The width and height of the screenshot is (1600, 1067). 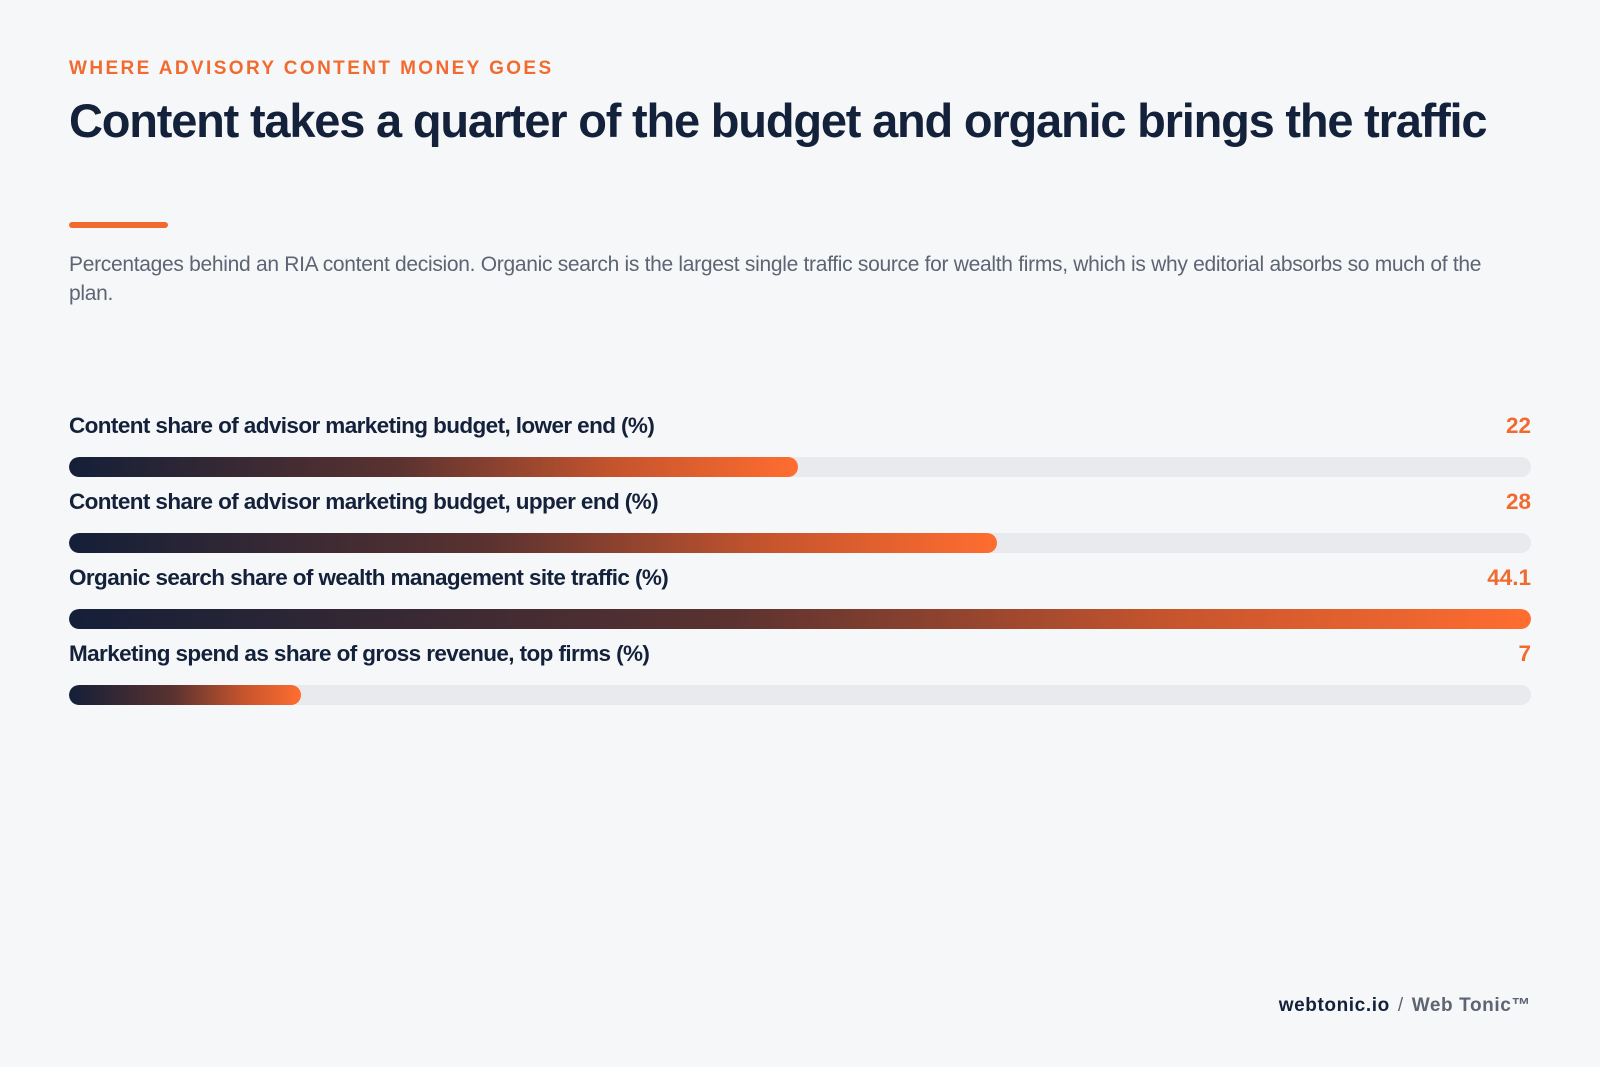 What do you see at coordinates (1518, 501) in the screenshot?
I see `bar-value-label: 28` at bounding box center [1518, 501].